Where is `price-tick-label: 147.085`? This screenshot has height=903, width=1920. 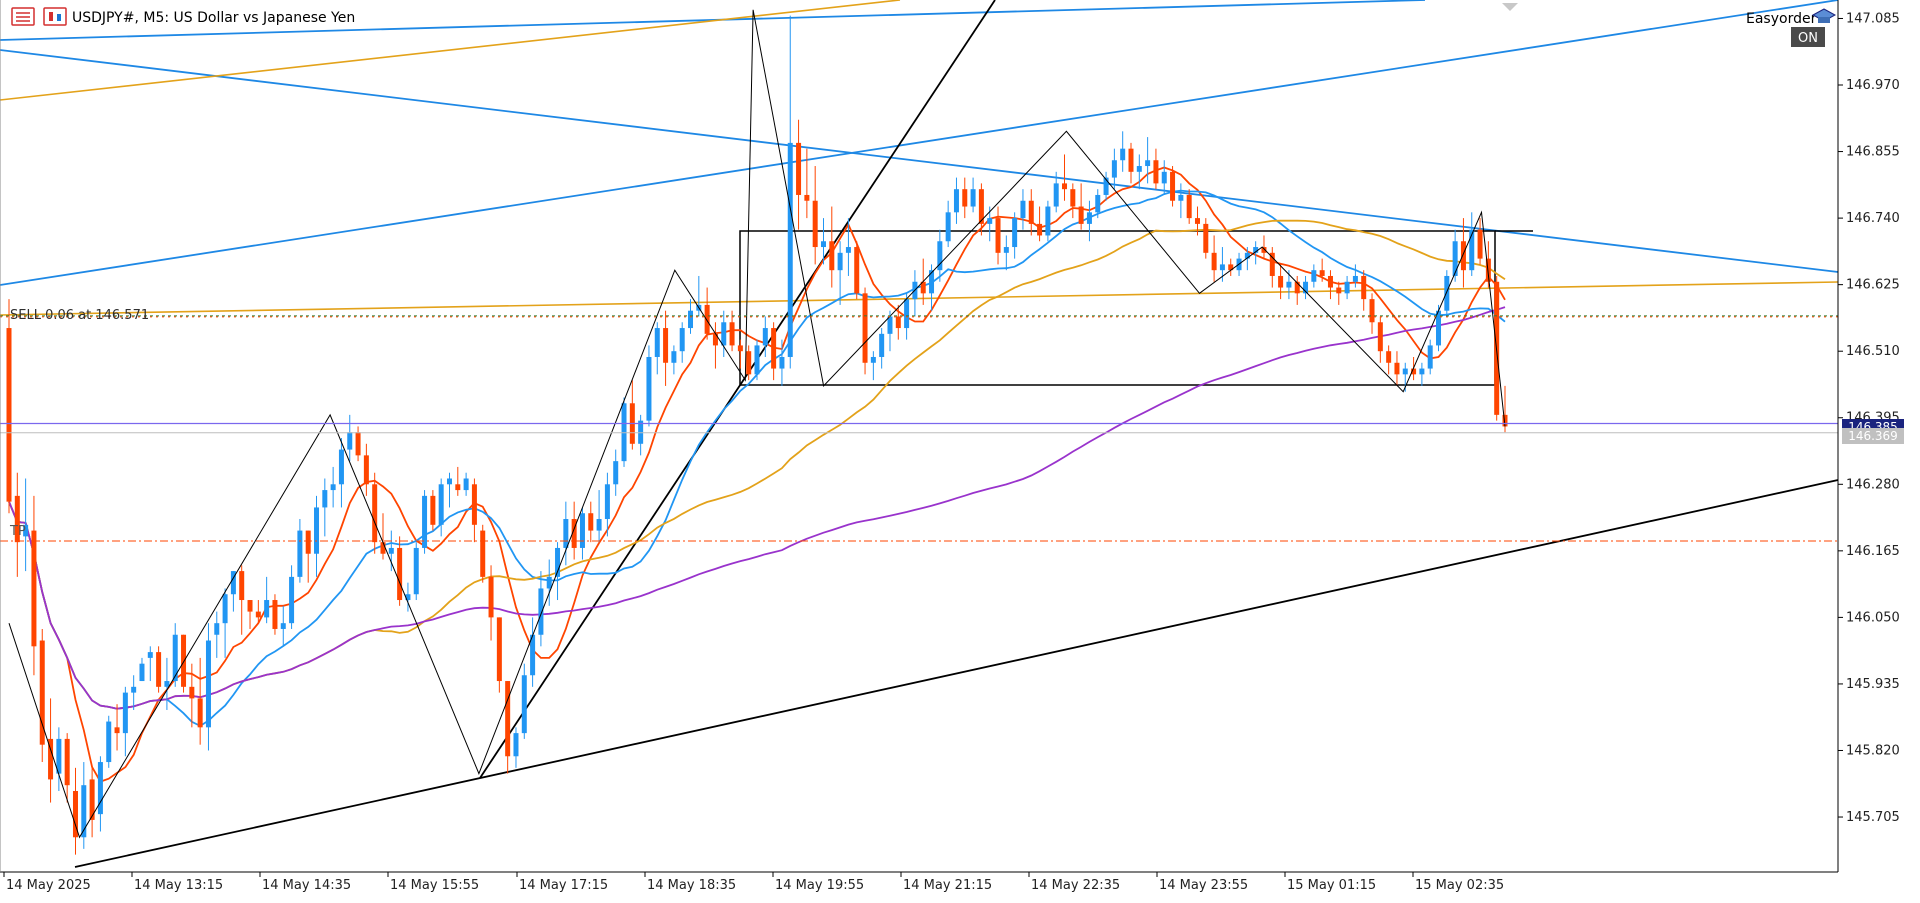 price-tick-label: 147.085 is located at coordinates (1873, 18).